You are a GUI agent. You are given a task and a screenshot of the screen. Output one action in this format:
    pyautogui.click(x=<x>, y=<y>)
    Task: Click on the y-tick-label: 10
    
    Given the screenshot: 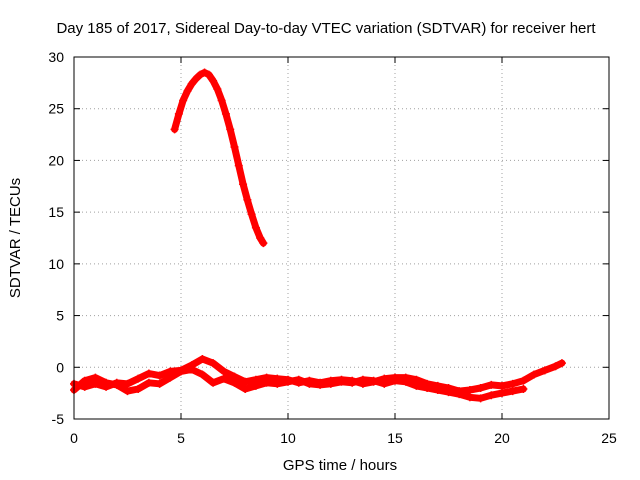 What is the action you would take?
    pyautogui.click(x=56, y=264)
    